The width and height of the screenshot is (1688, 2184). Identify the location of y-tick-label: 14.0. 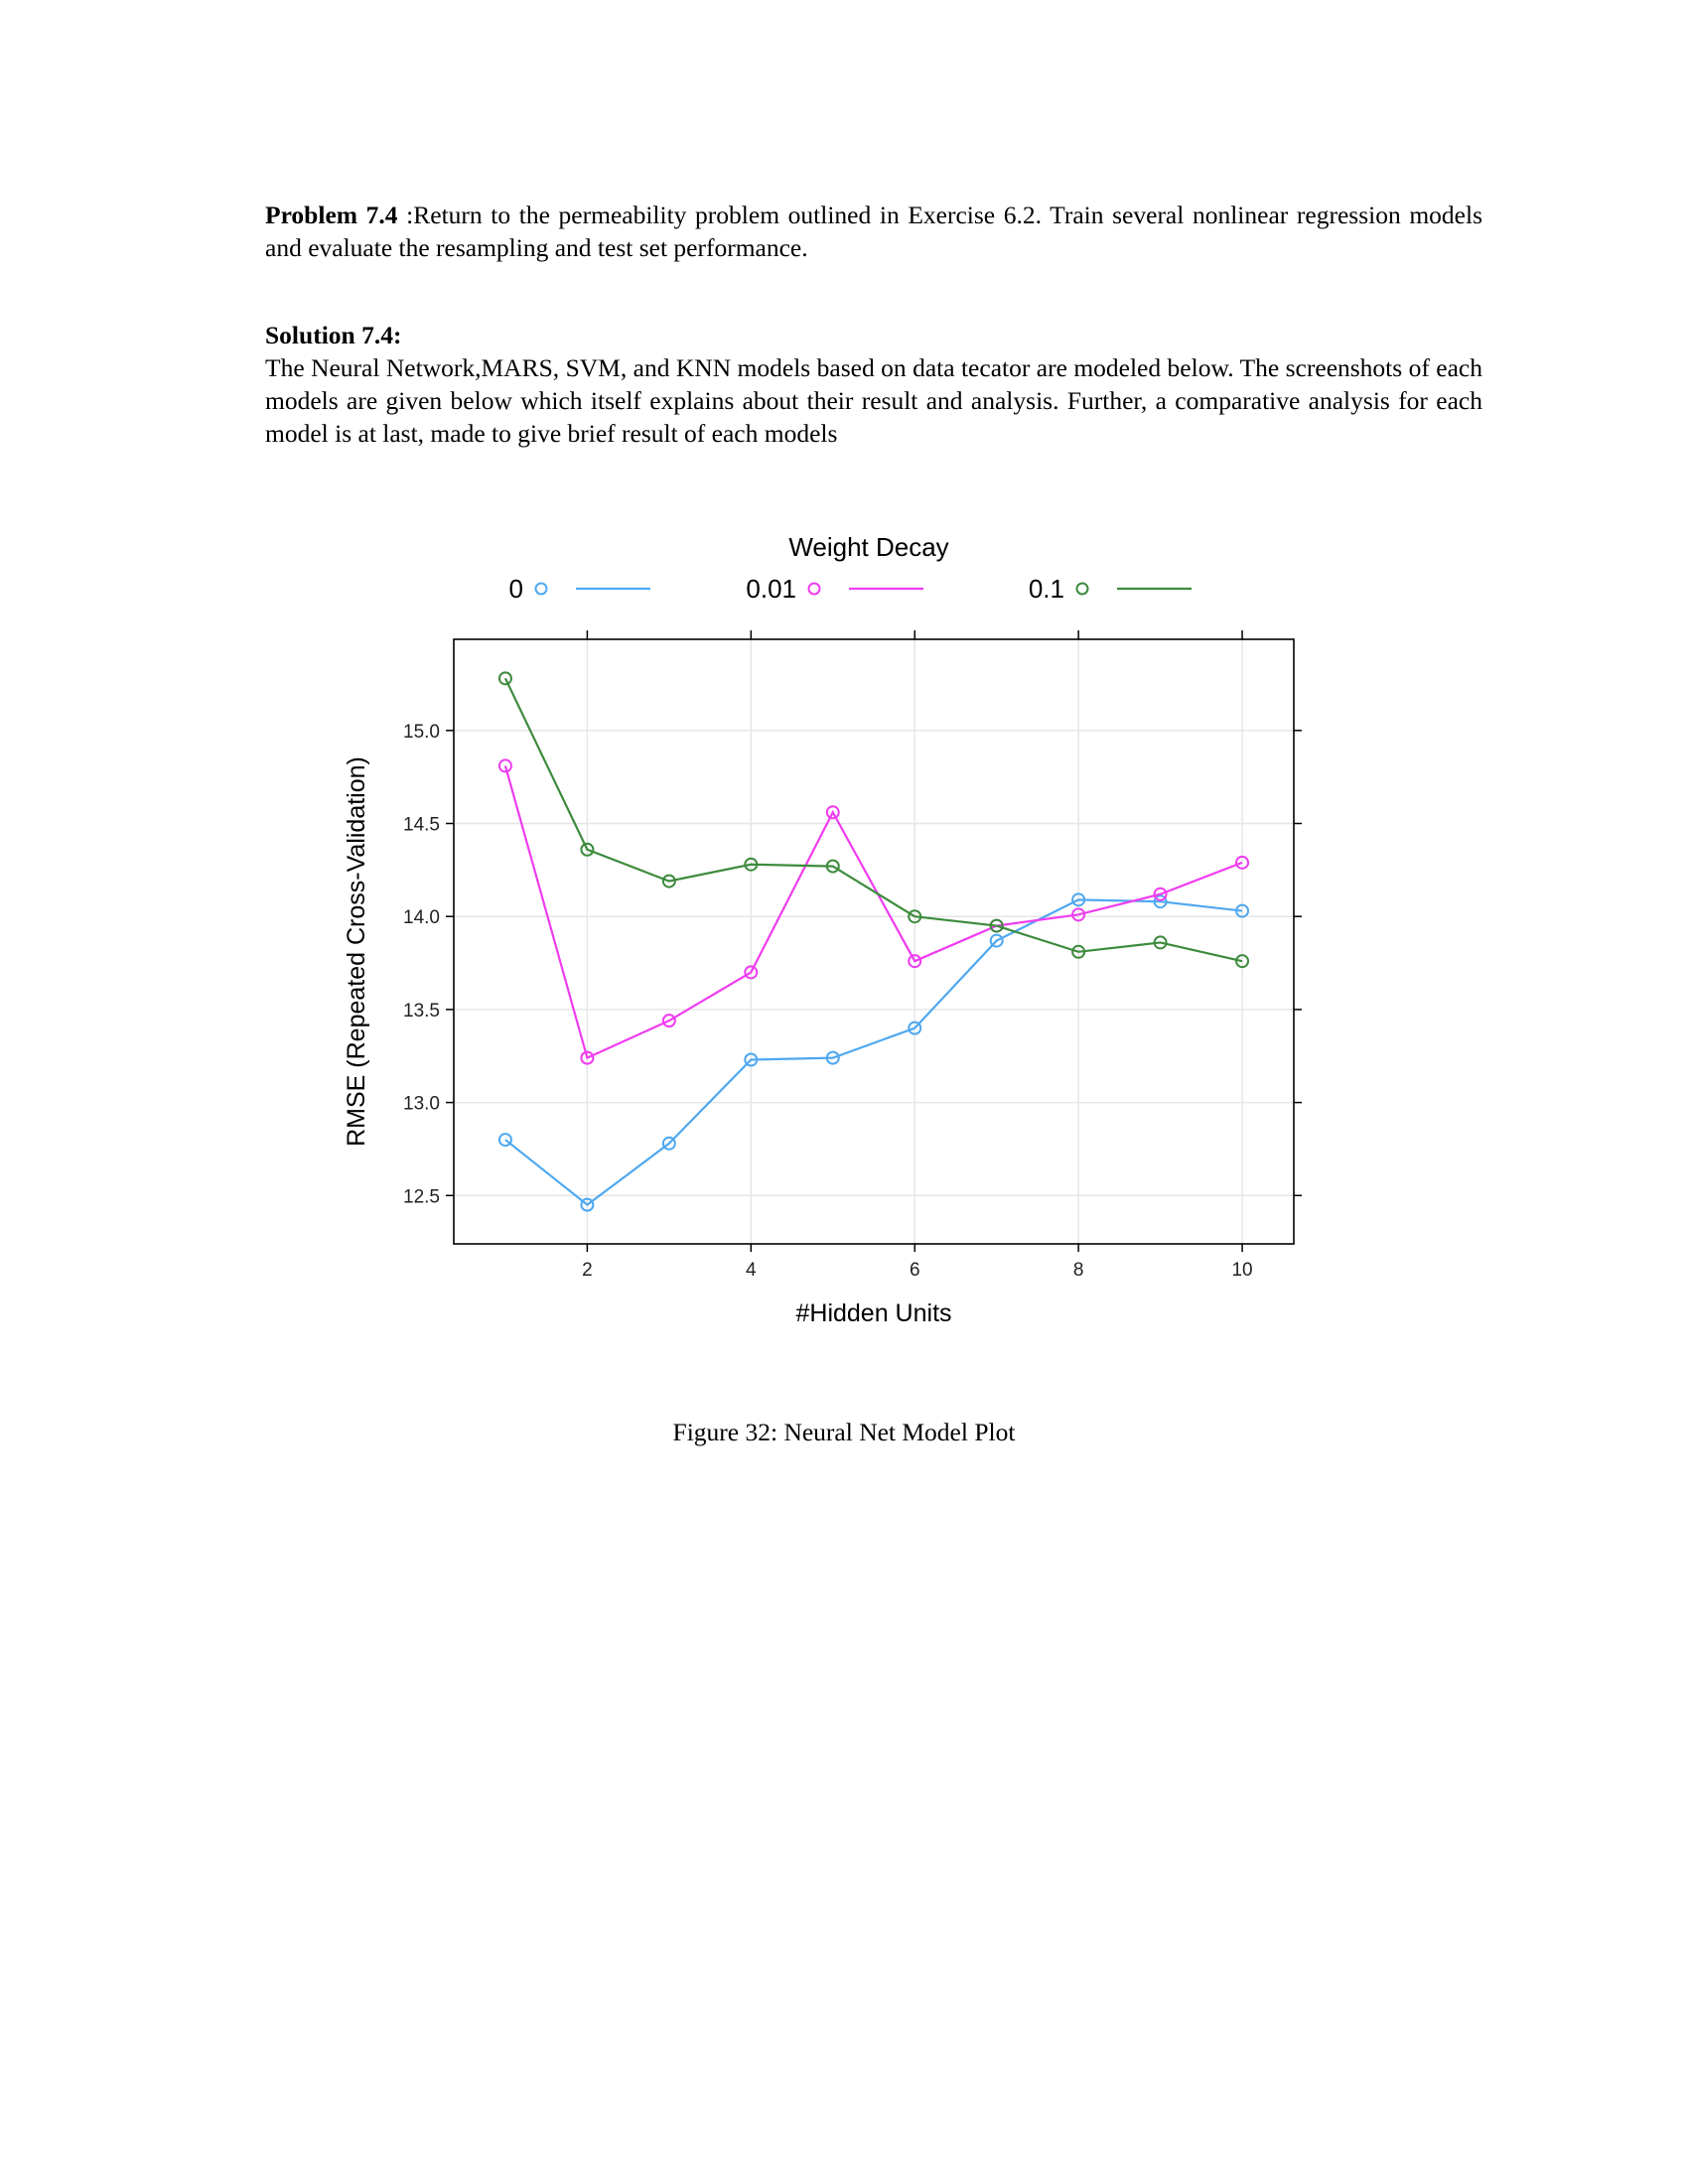
(421, 917).